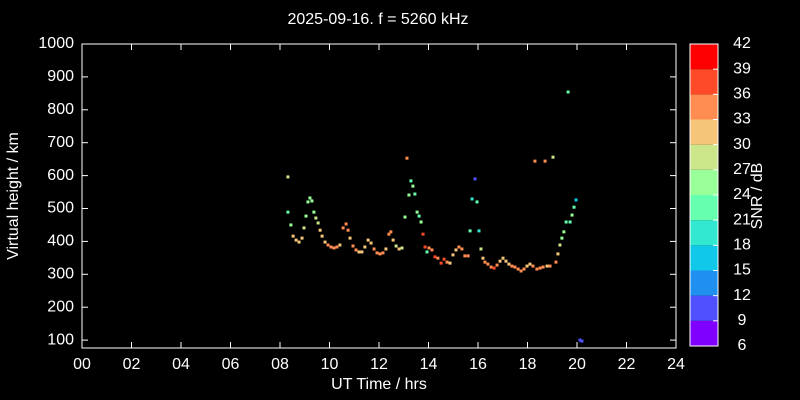 The image size is (800, 400). What do you see at coordinates (742, 169) in the screenshot?
I see `colorbar-tick-label: 27` at bounding box center [742, 169].